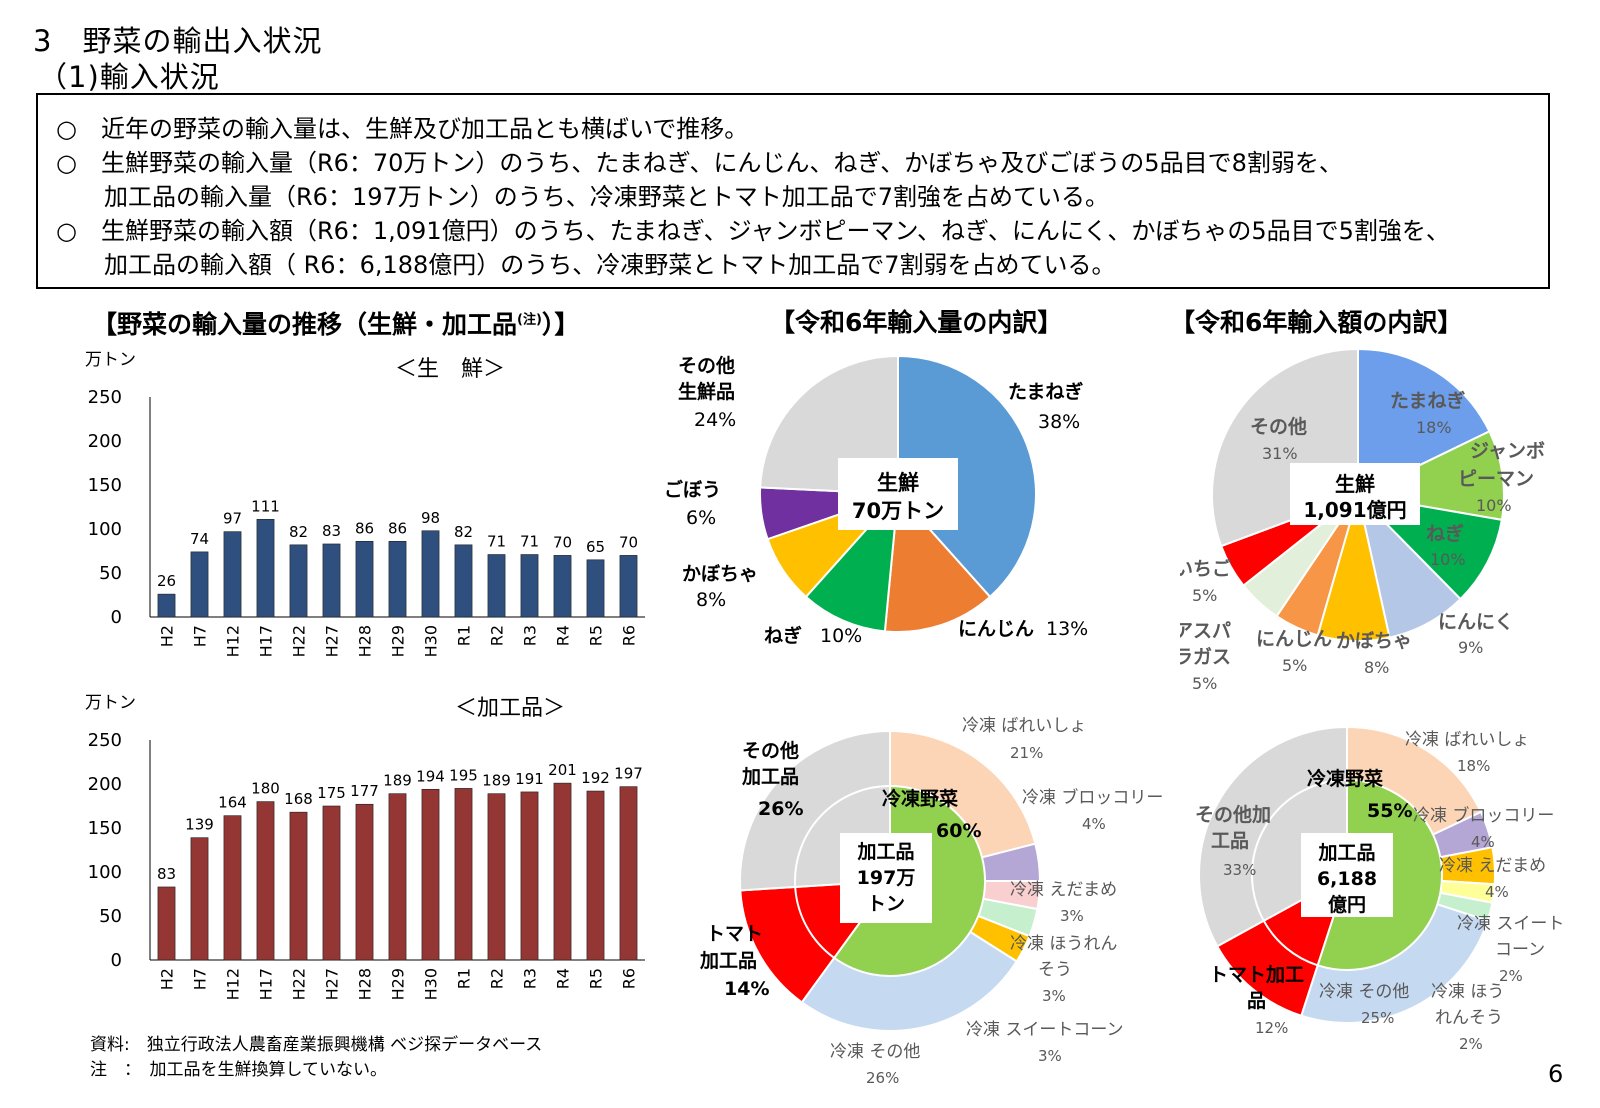  I want to click on data-label: 65, so click(595, 547).